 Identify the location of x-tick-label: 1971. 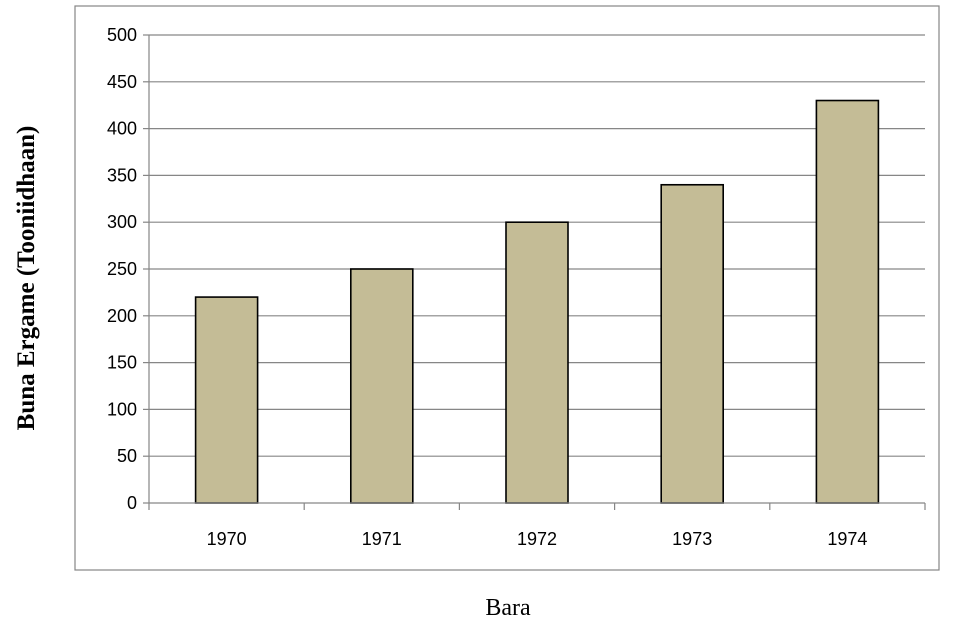
(382, 539).